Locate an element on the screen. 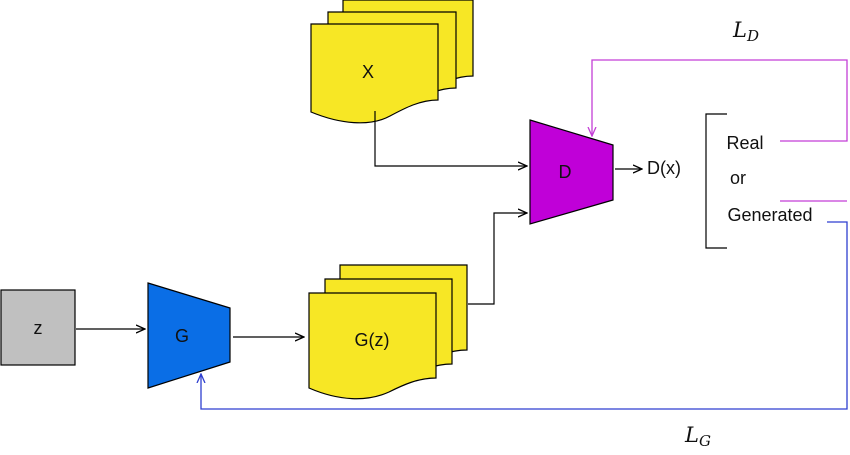 The height and width of the screenshot is (455, 850). discriminator-output-label: D(x) is located at coordinates (664, 168).